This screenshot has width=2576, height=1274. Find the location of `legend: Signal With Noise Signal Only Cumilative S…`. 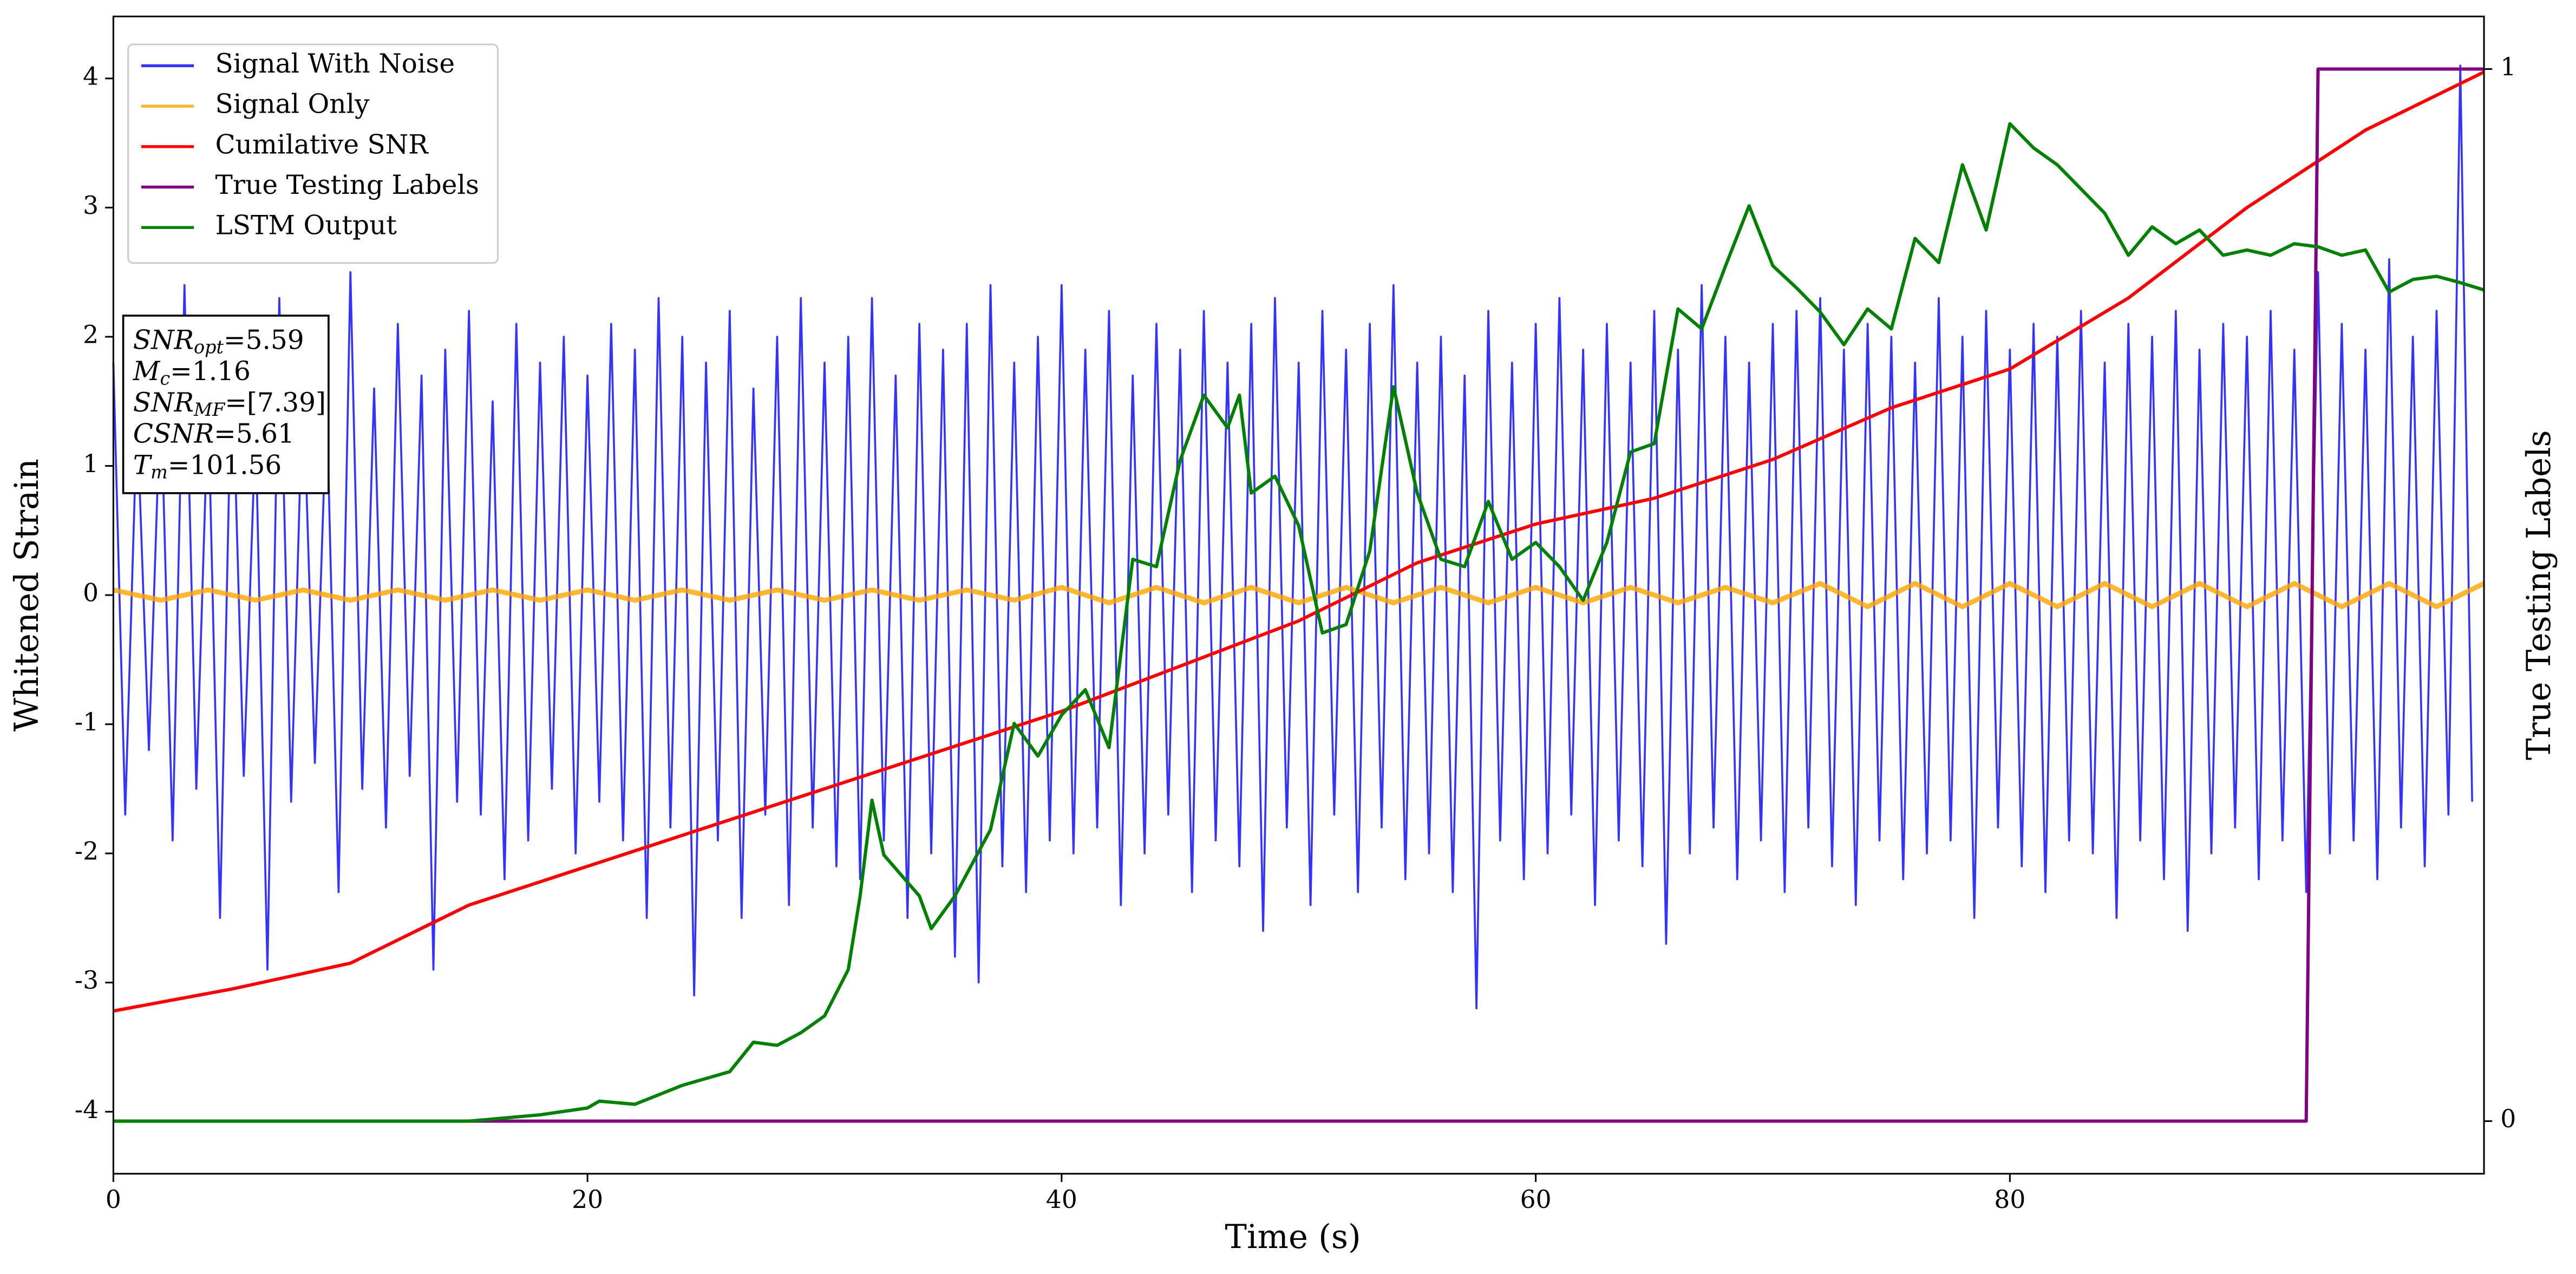

legend: Signal With Noise Signal Only Cumilative S… is located at coordinates (313, 153).